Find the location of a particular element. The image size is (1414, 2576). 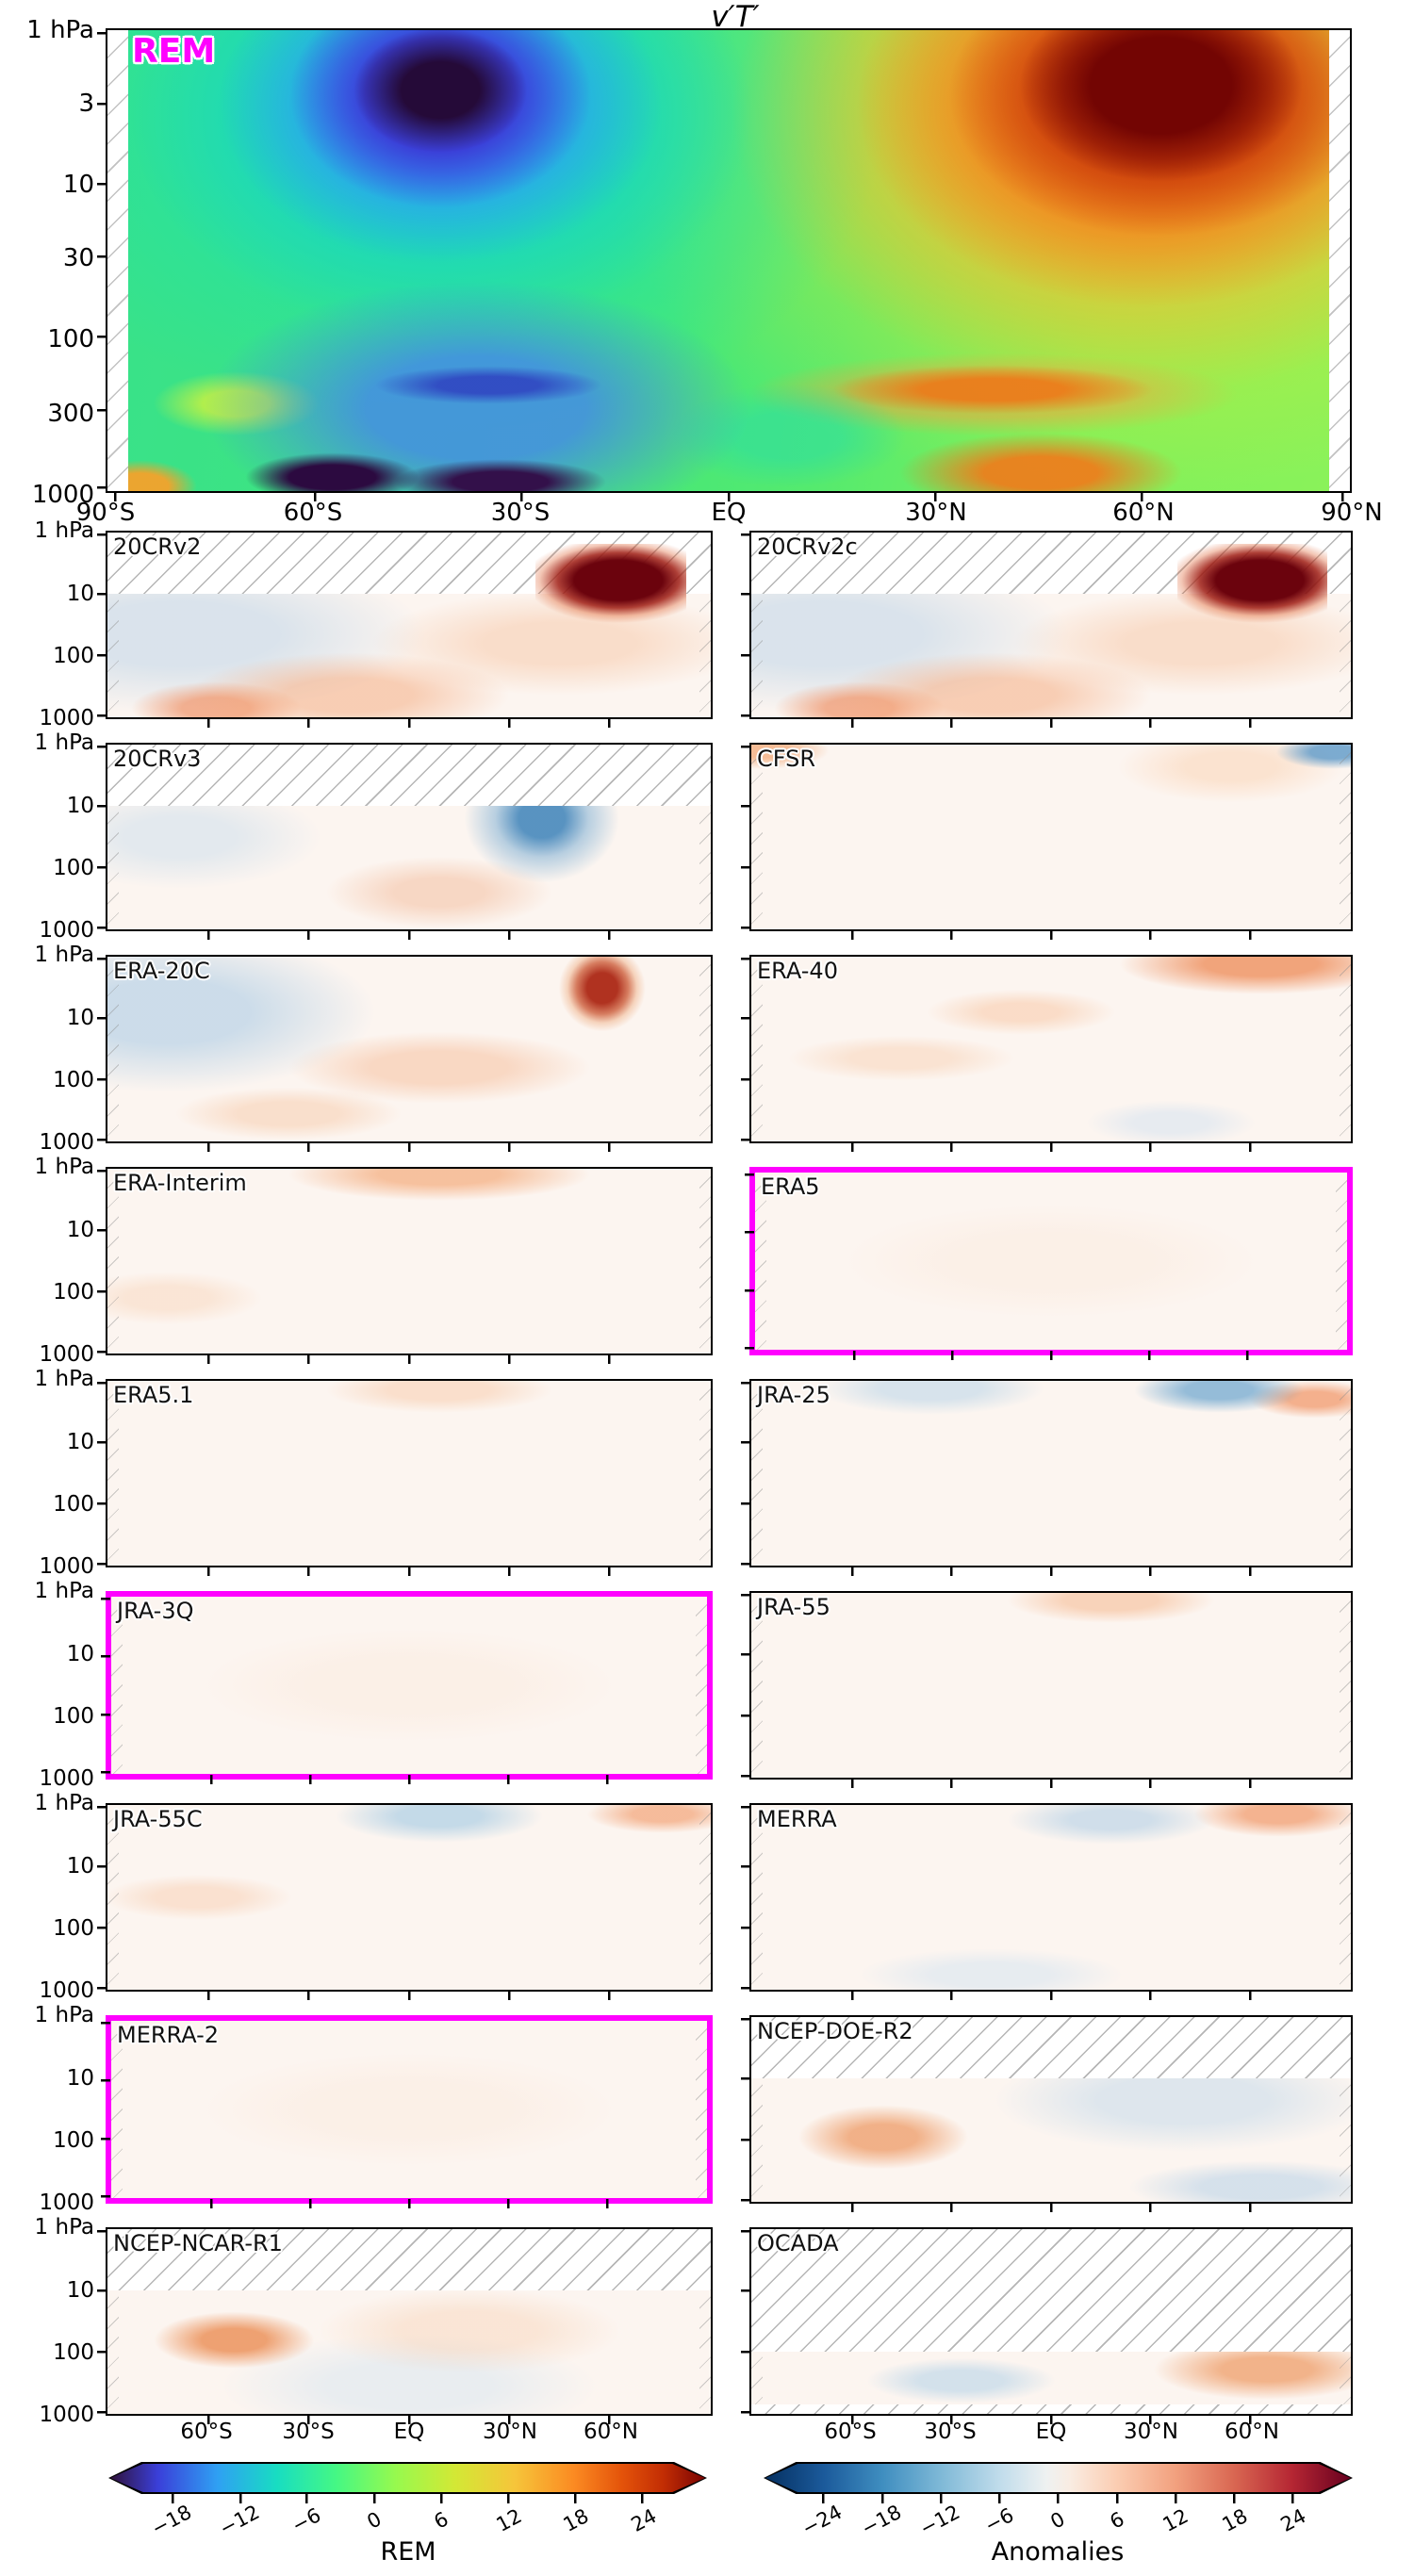

panel-era40: ERA-40 is located at coordinates (1047, 1053).